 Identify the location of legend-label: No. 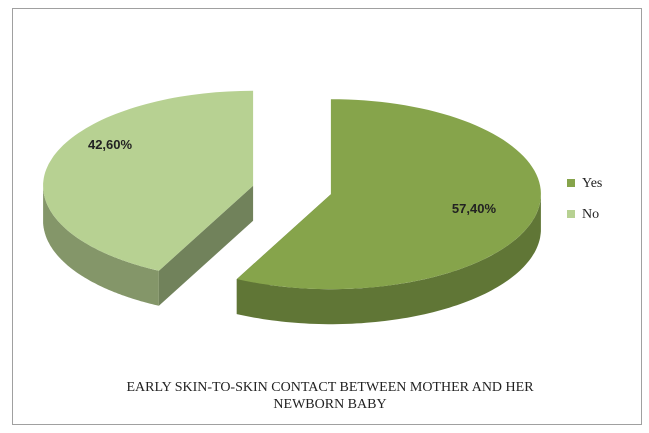
(590, 214).